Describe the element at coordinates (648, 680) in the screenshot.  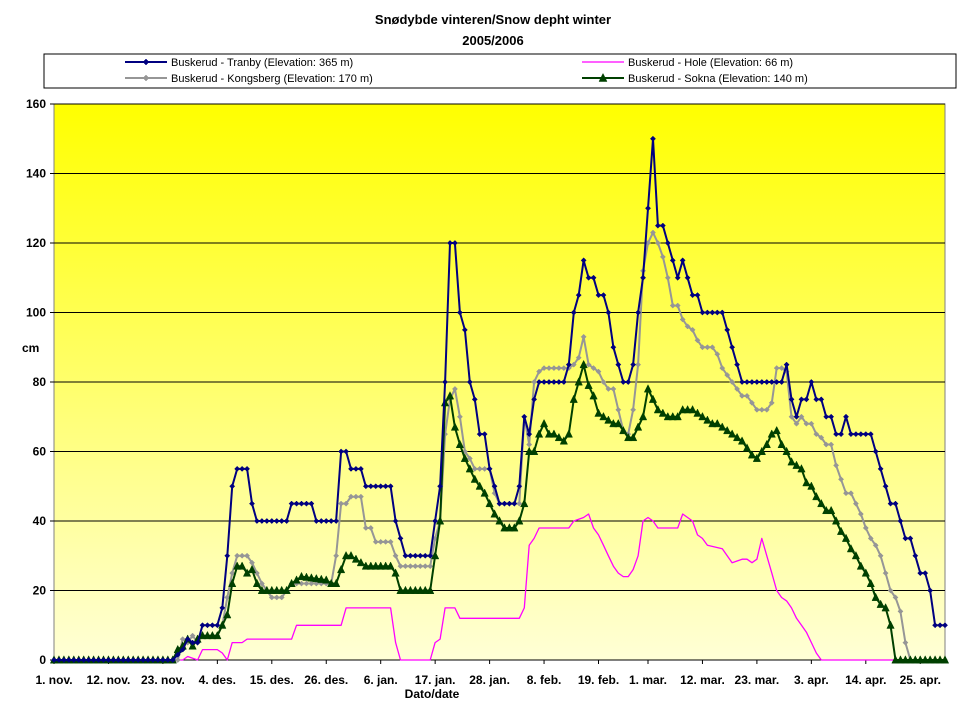
I see `x-tick-label: 1. mar.` at that location.